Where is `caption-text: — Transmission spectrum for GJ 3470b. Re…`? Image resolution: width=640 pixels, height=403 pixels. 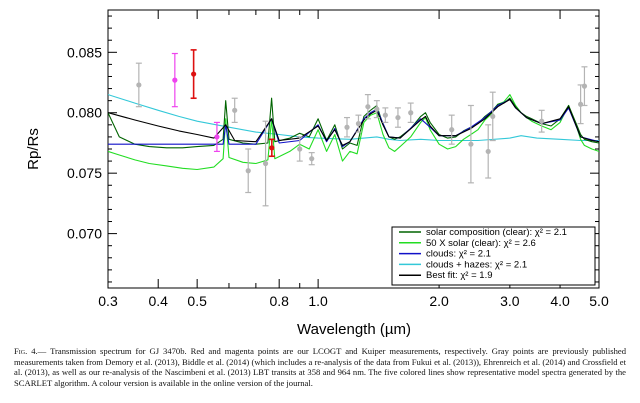
caption-text: — Transmission spectrum for GJ 3470b. Re… is located at coordinates (320, 367).